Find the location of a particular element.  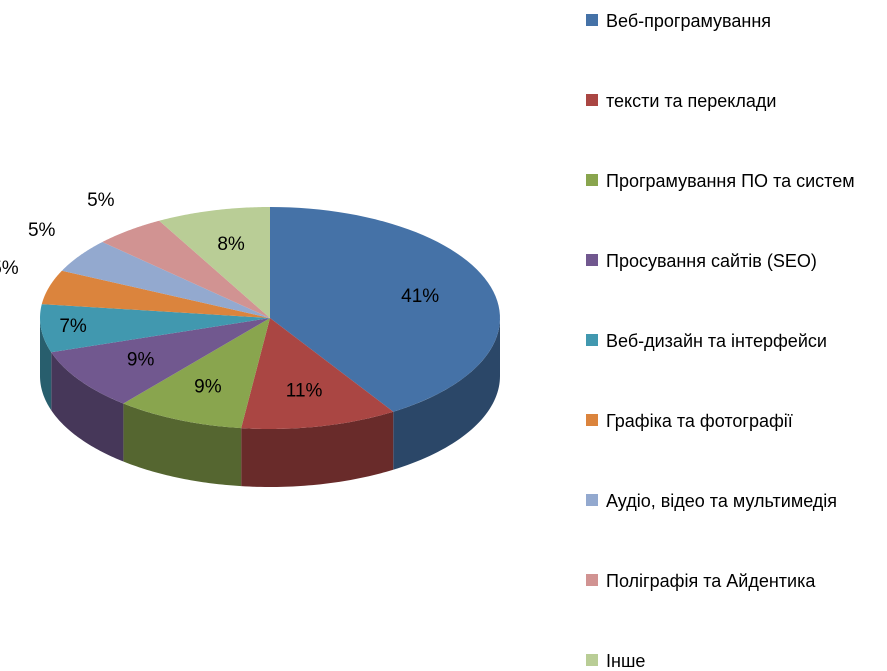

legend-item: Просування сайтів (SEO) is located at coordinates (731, 261).